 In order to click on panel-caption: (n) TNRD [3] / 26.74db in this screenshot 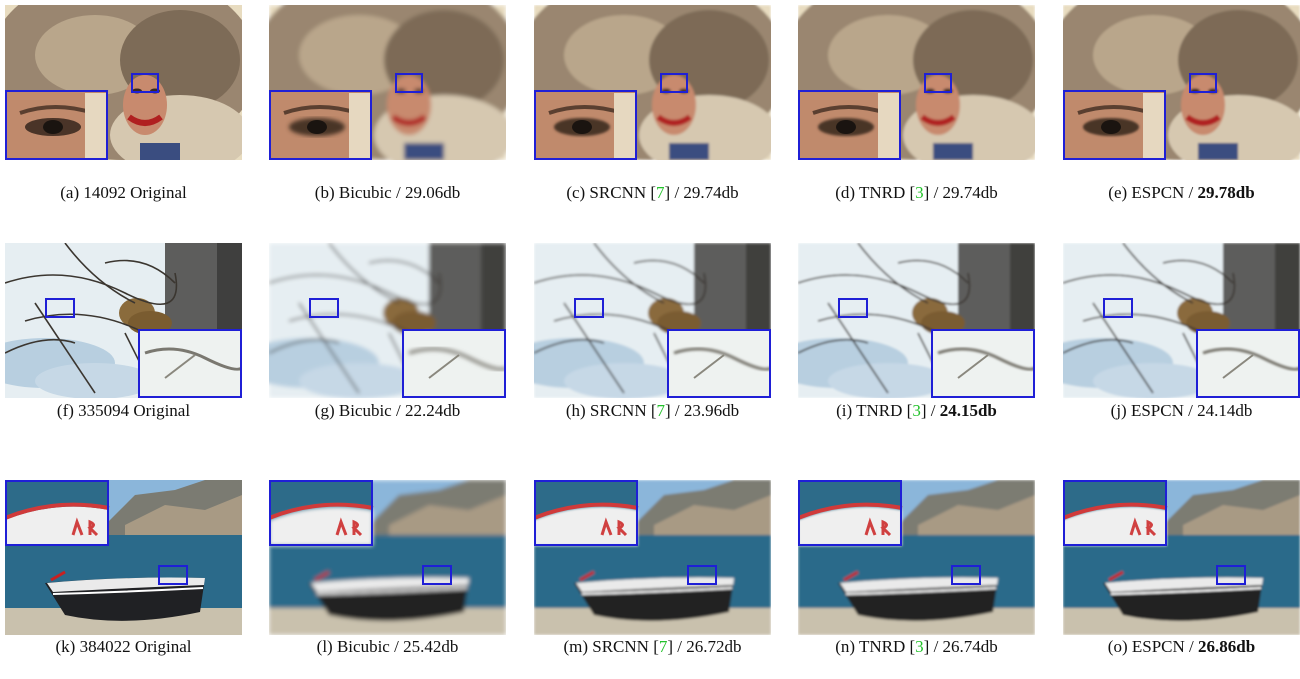, I will do `click(916, 647)`.